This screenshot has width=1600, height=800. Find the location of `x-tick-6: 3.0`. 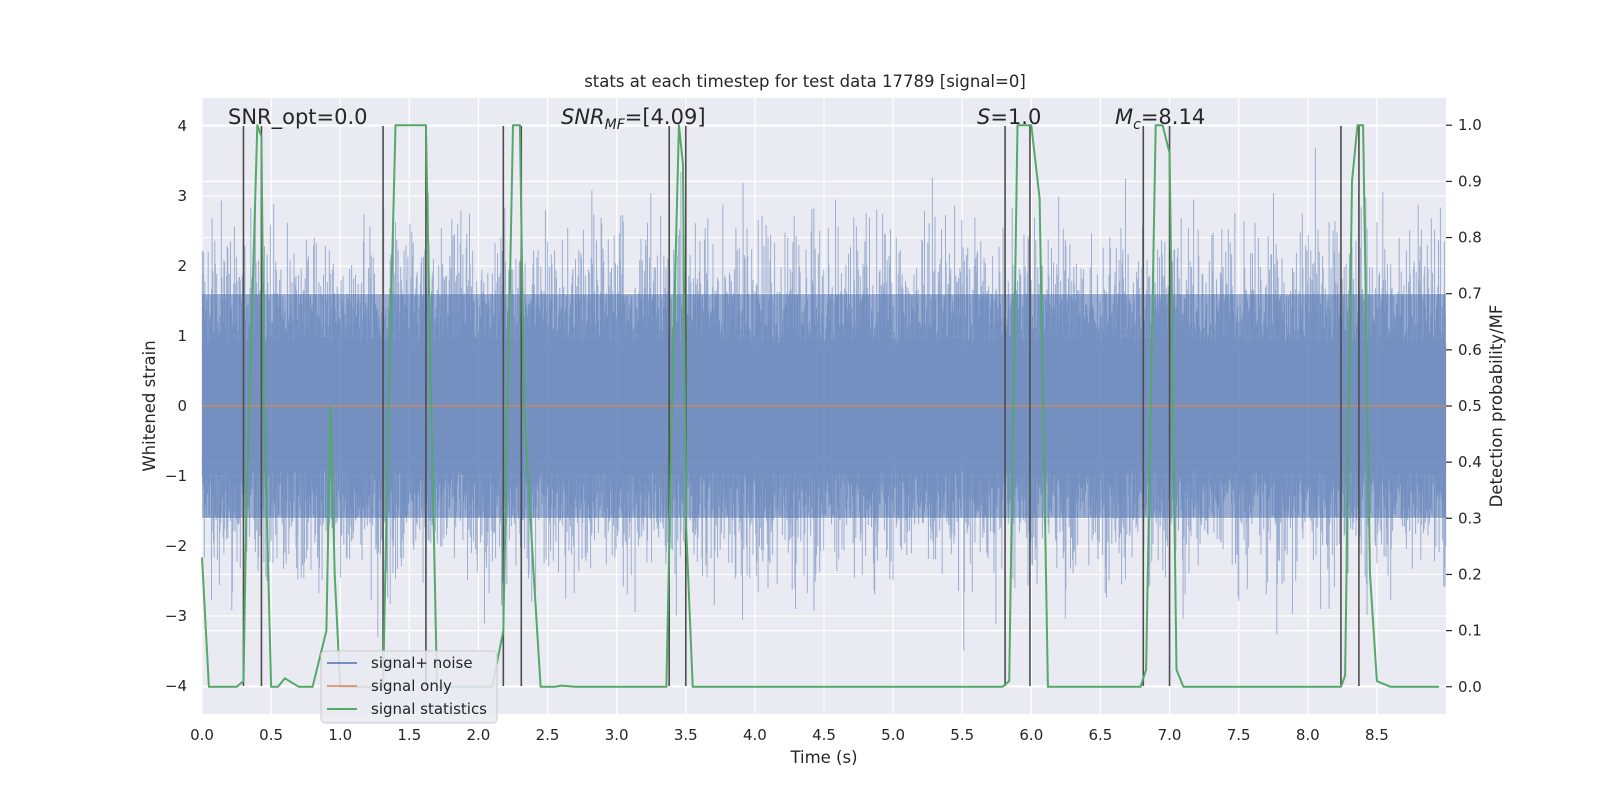

x-tick-6: 3.0 is located at coordinates (617, 735).